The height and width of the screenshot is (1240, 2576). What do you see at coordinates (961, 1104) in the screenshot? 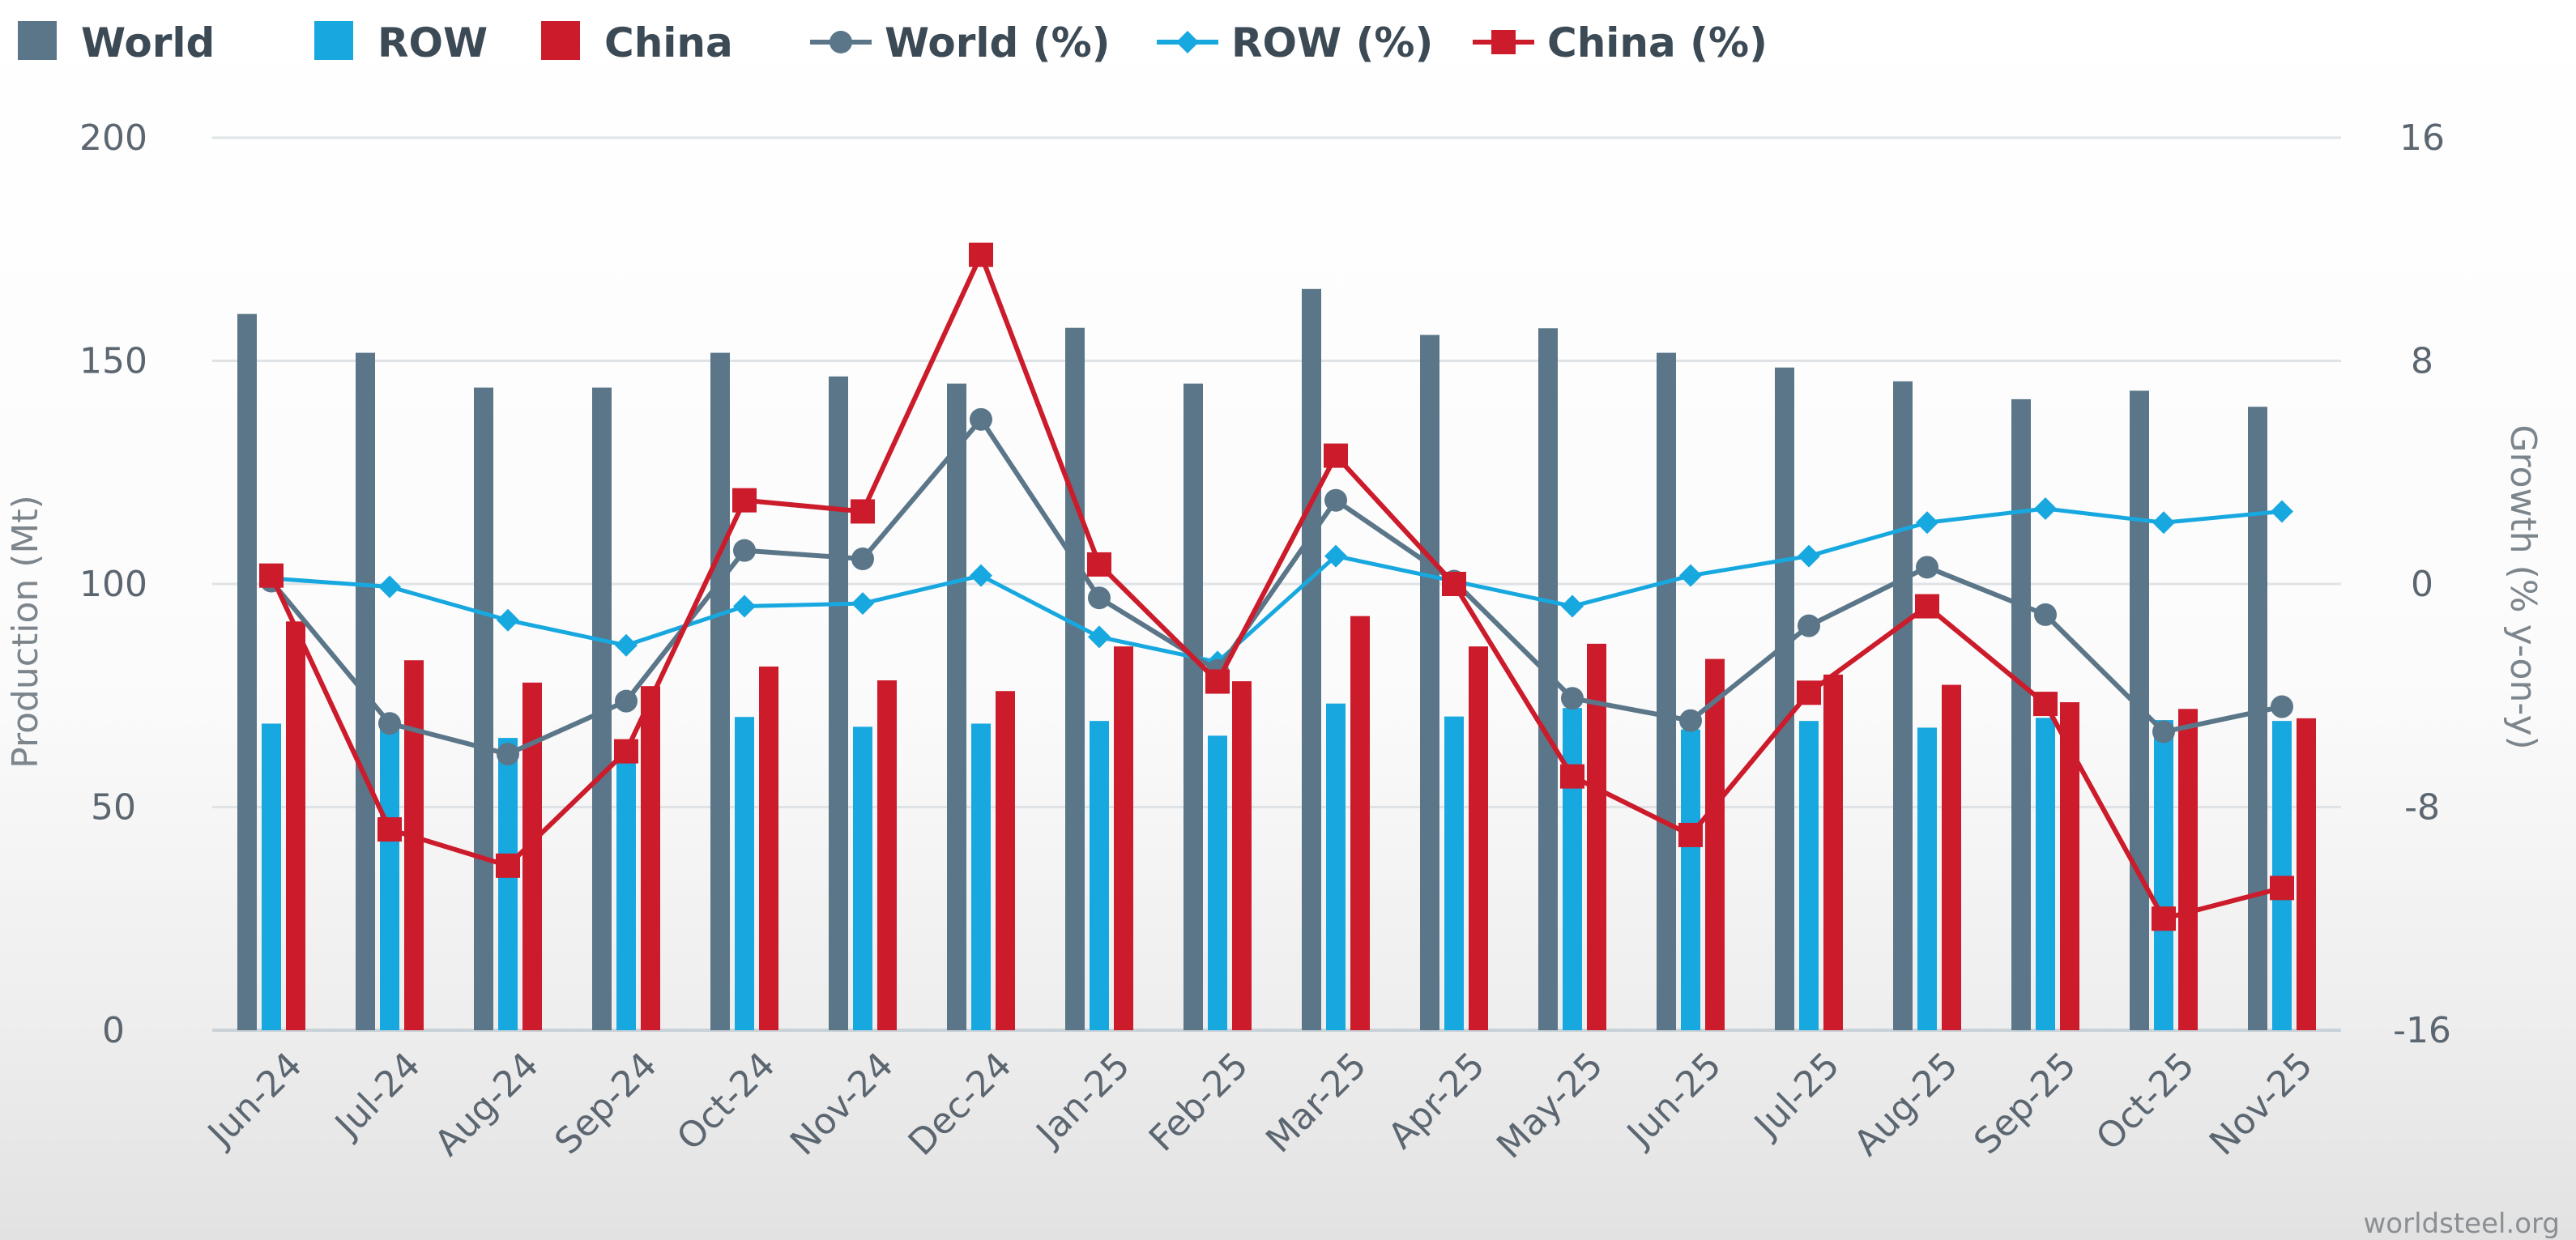
I see `x-tick-label: Dec-24` at bounding box center [961, 1104].